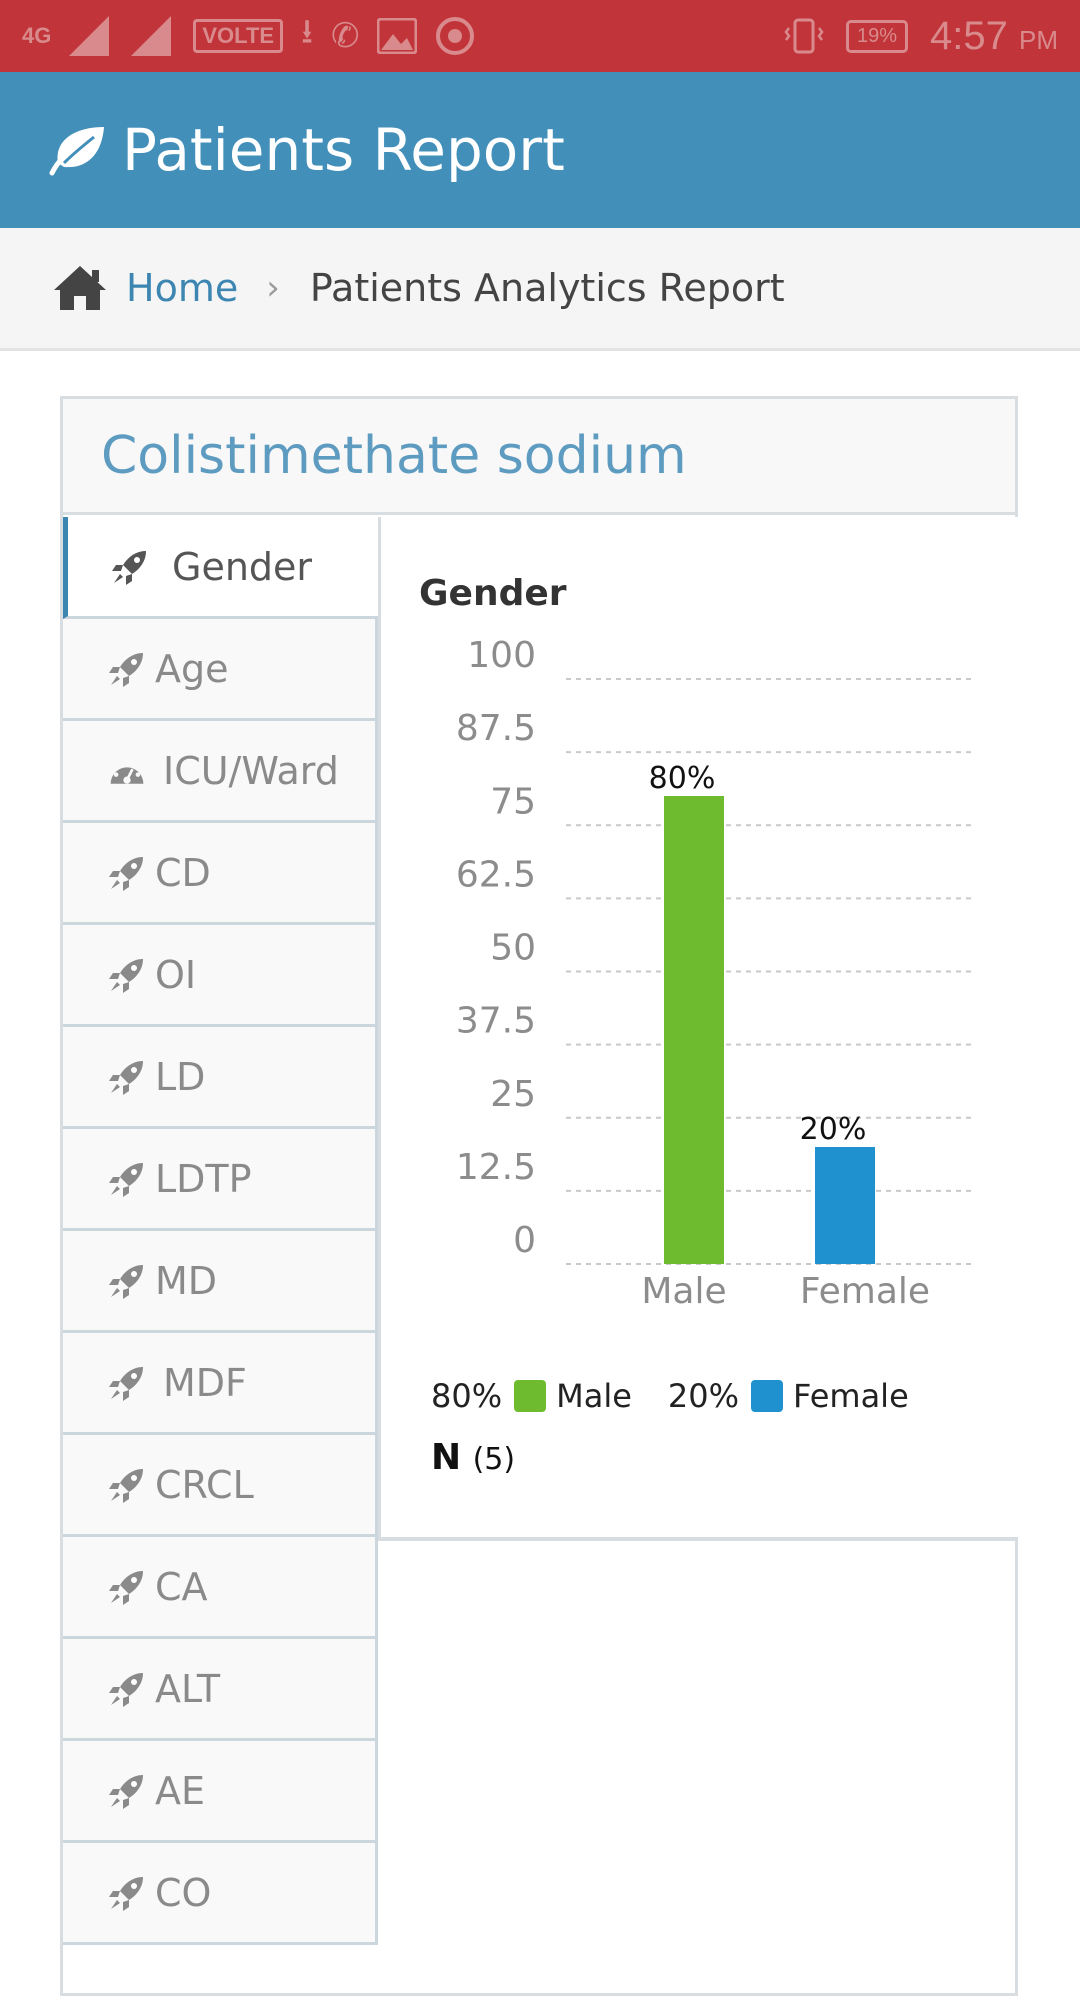  Describe the element at coordinates (513, 948) in the screenshot. I see `y-tick-label: 50` at that location.